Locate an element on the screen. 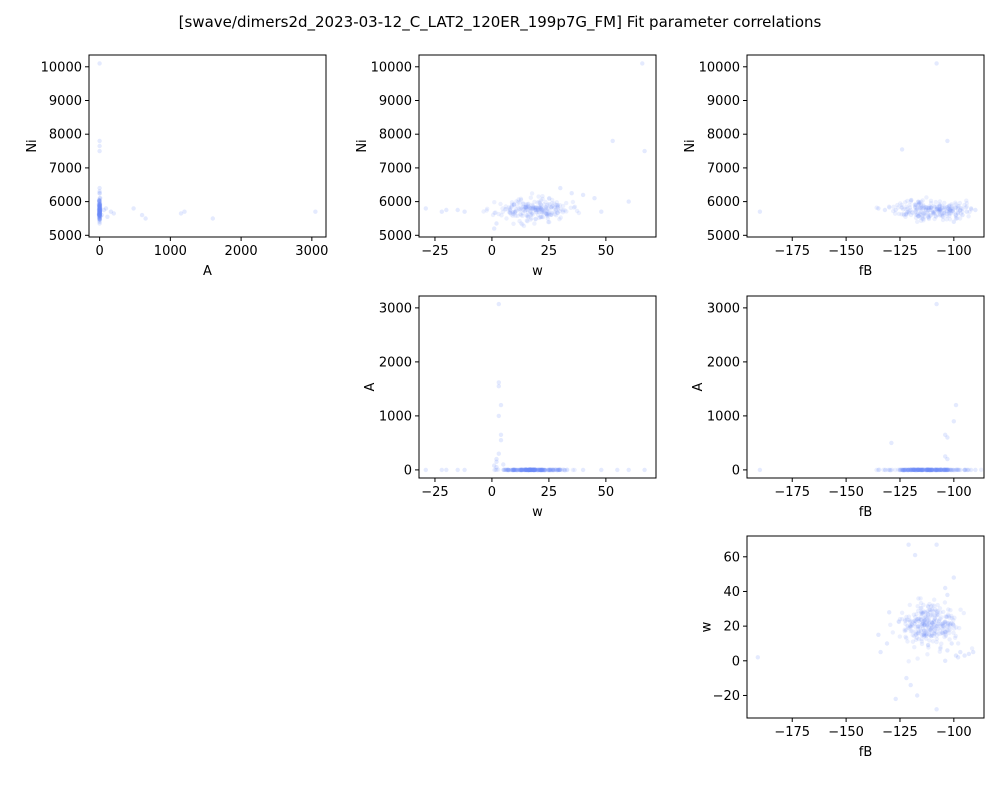  y-tick-label: 40 is located at coordinates (731, 592).